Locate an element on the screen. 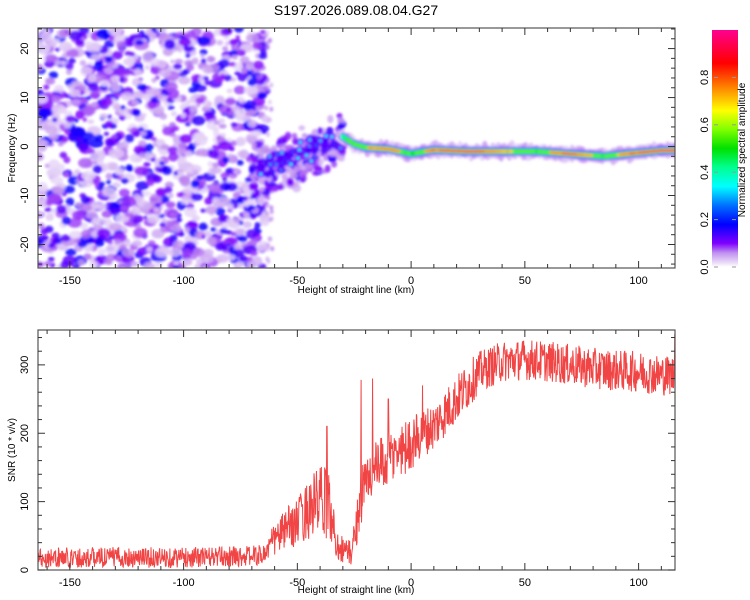 Image resolution: width=750 pixels, height=600 pixels. colorbar-tick-label: 0.2 is located at coordinates (705, 219).